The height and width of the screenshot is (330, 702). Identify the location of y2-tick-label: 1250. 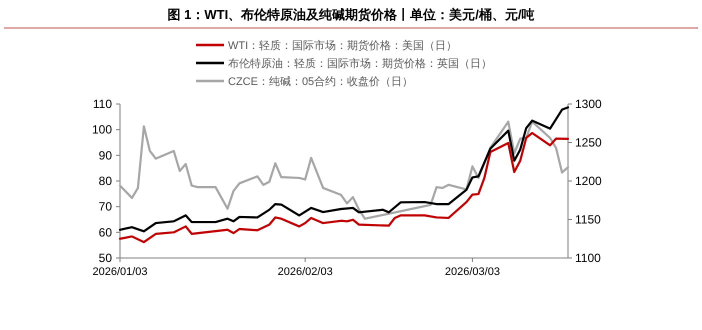
(588, 143).